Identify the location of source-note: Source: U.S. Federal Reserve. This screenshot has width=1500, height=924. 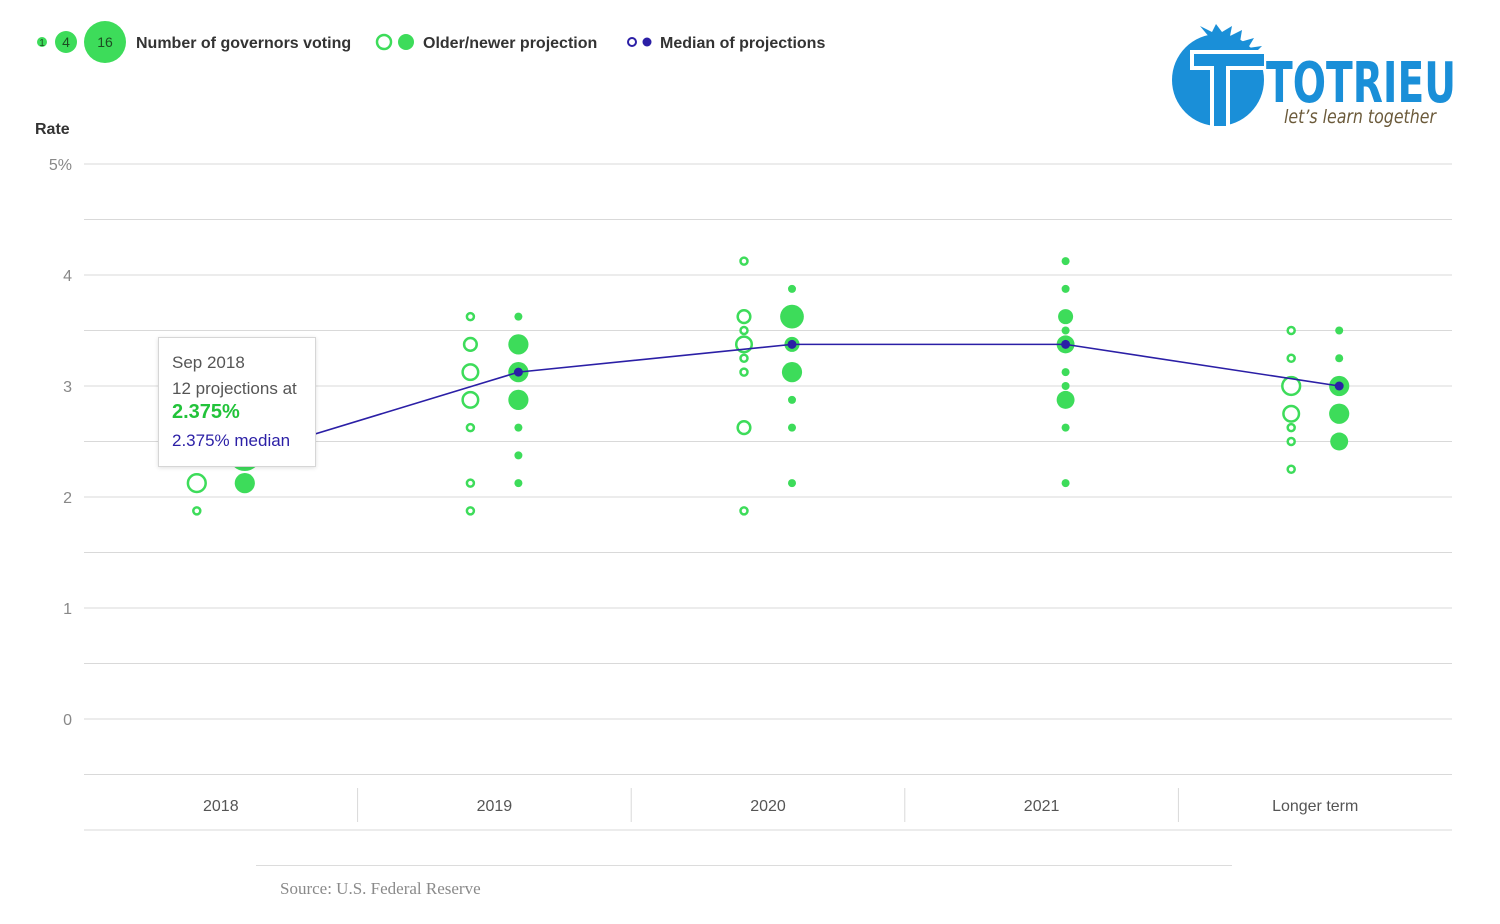
(380, 888).